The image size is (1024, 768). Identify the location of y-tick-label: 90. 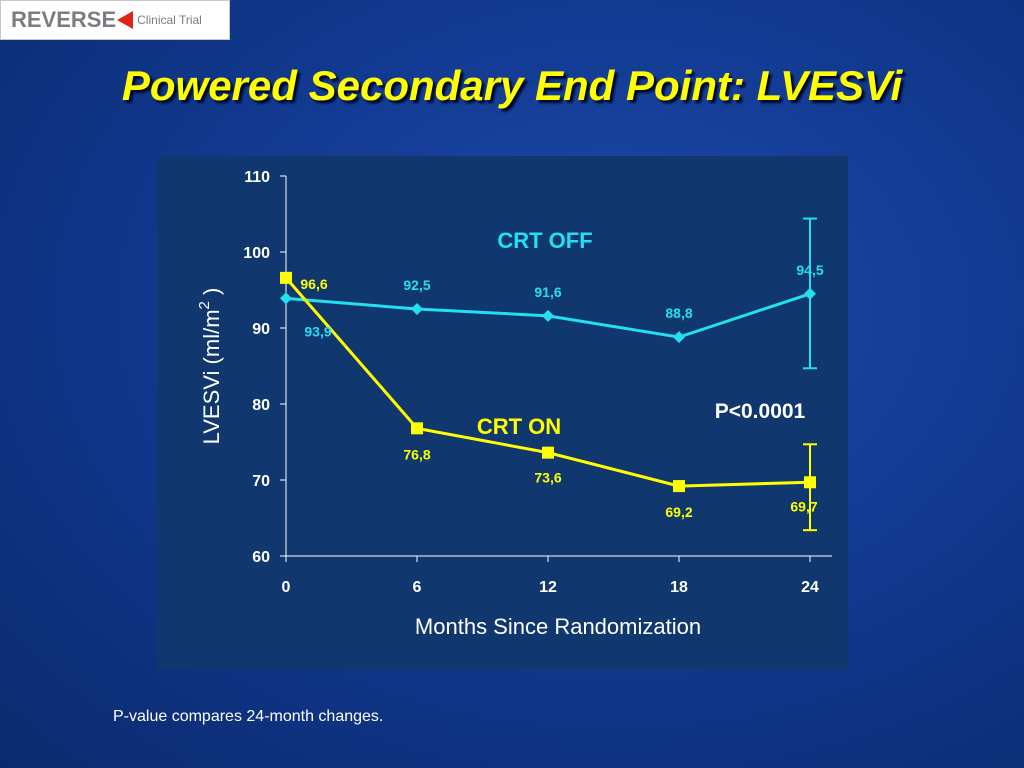
(261, 329).